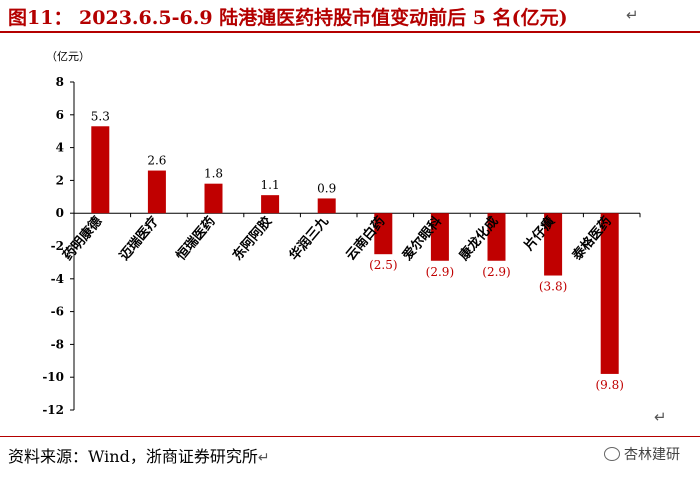 This screenshot has width=700, height=480. Describe the element at coordinates (60, 82) in the screenshot. I see `y-tick-label: 8` at that location.